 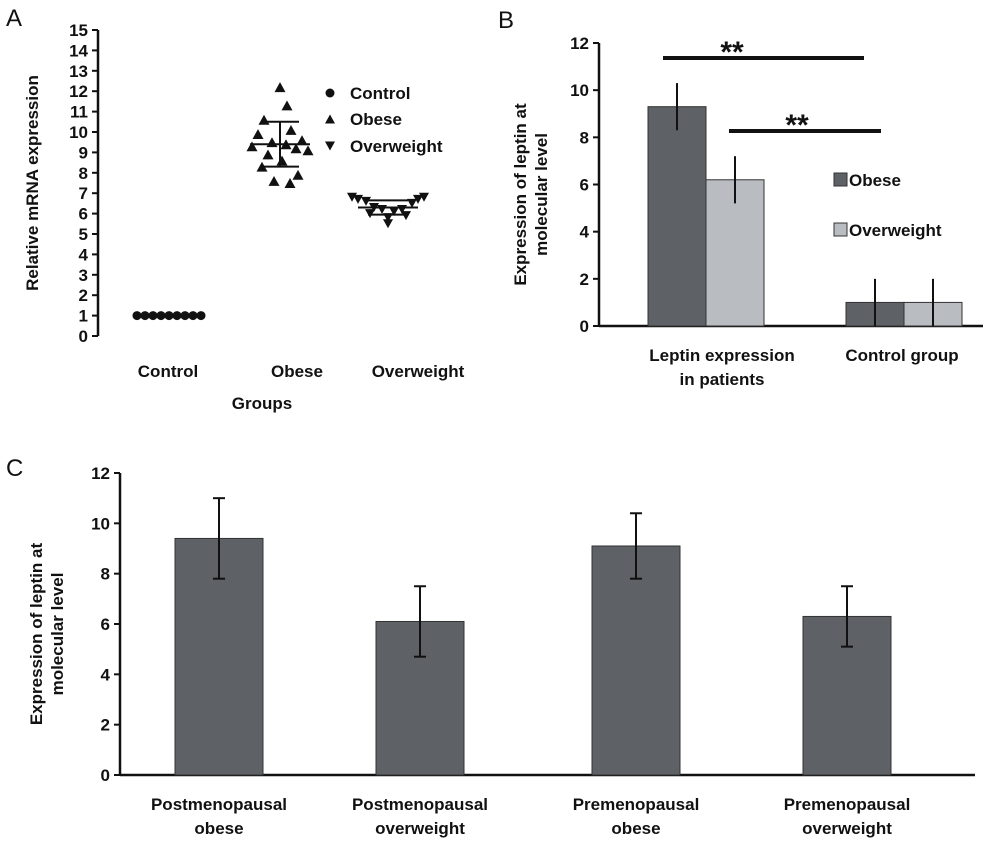 I want to click on panel-c-y-tick-label: 12, so click(x=100, y=473).